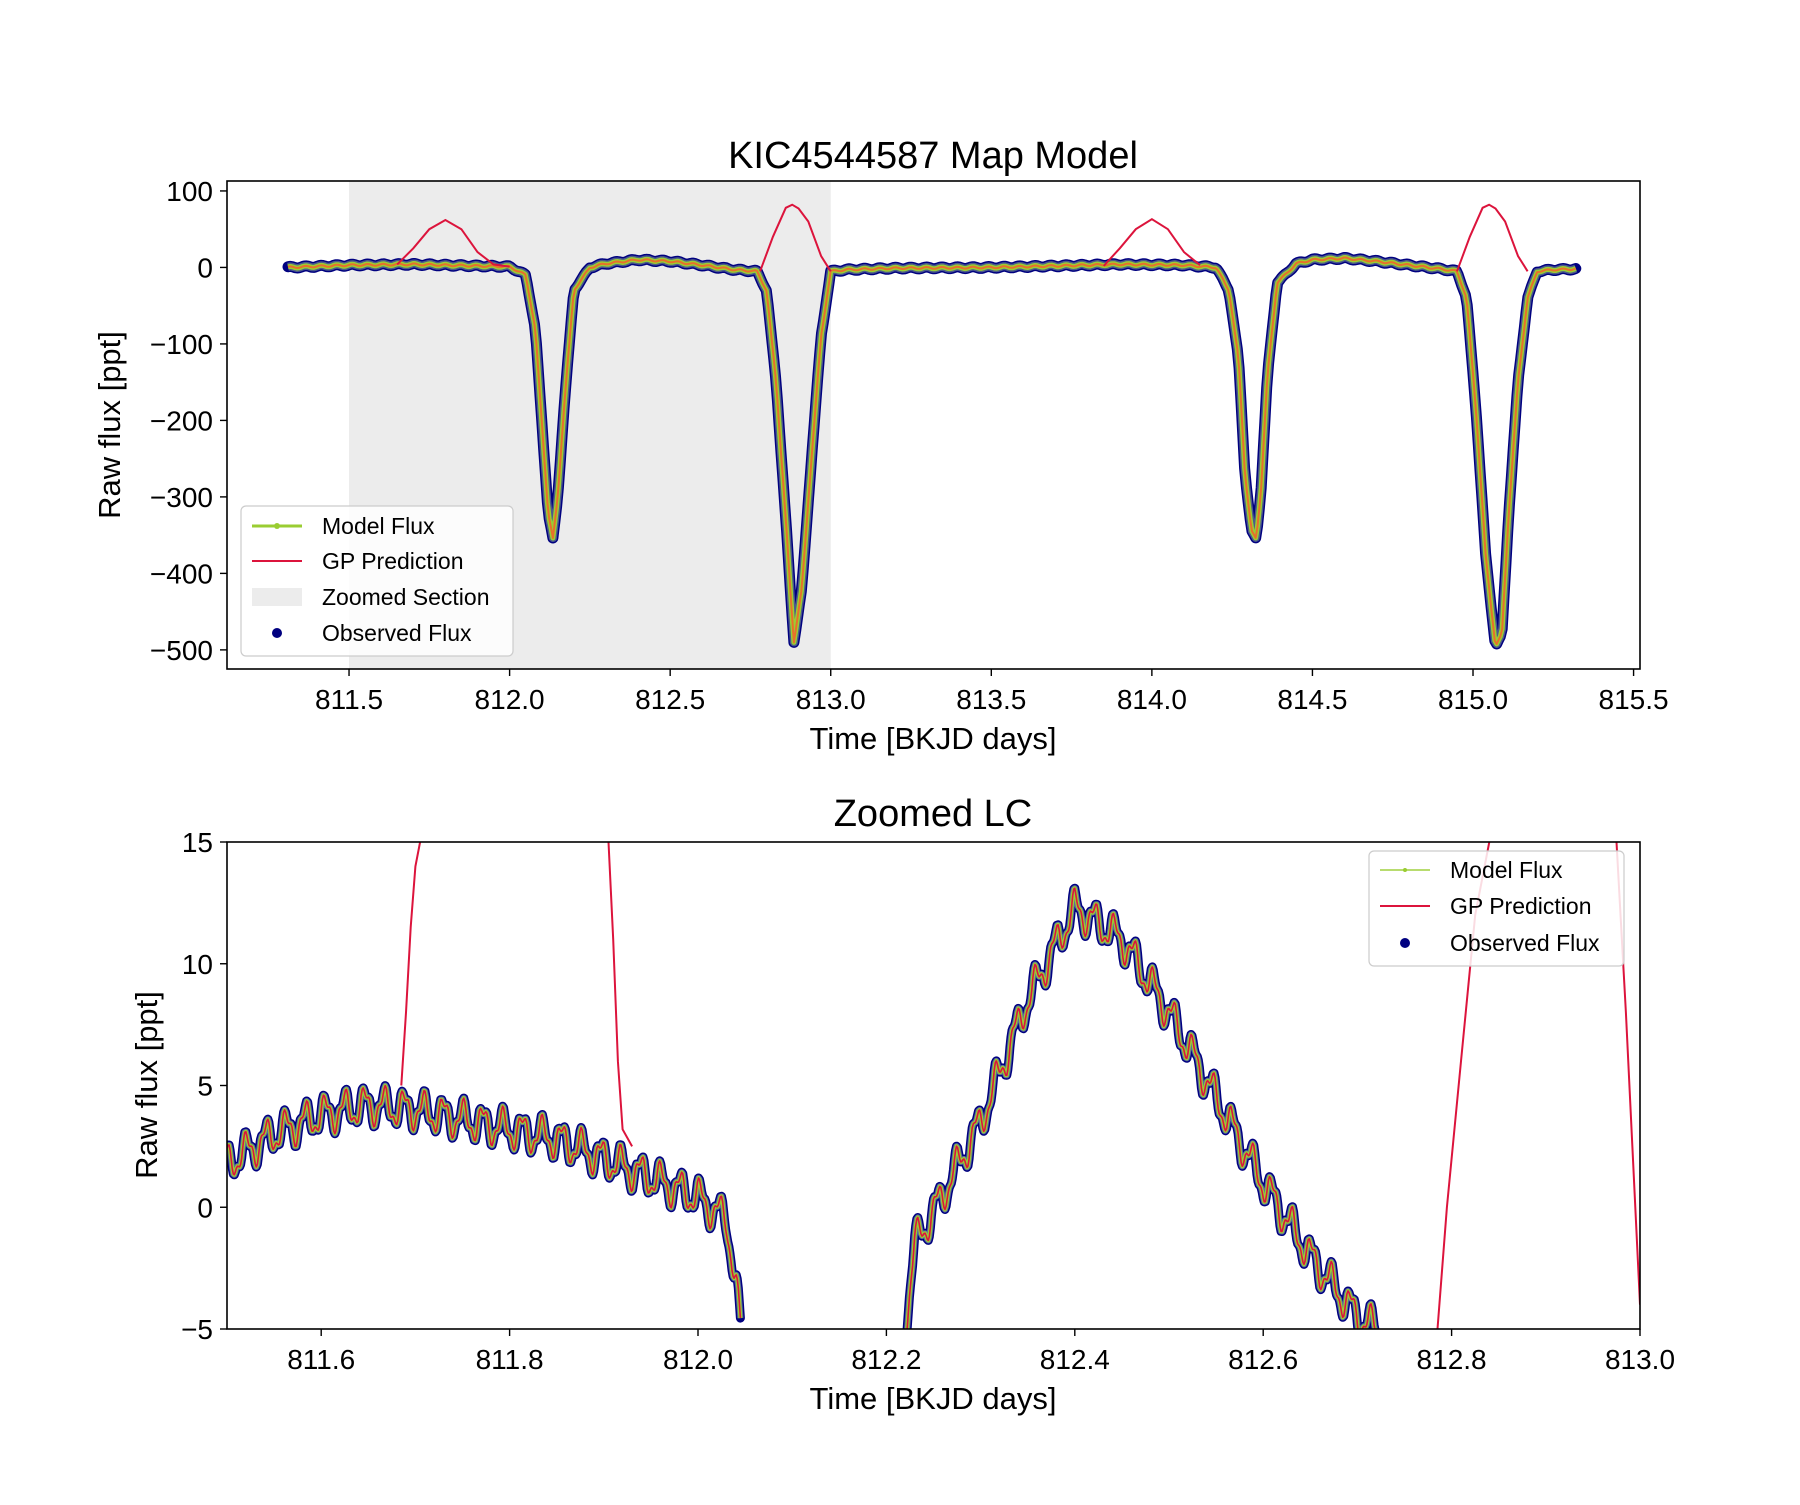 This screenshot has width=1800, height=1505. Describe the element at coordinates (991, 699) in the screenshot. I see `top-x-tick-label: 813.5` at that location.